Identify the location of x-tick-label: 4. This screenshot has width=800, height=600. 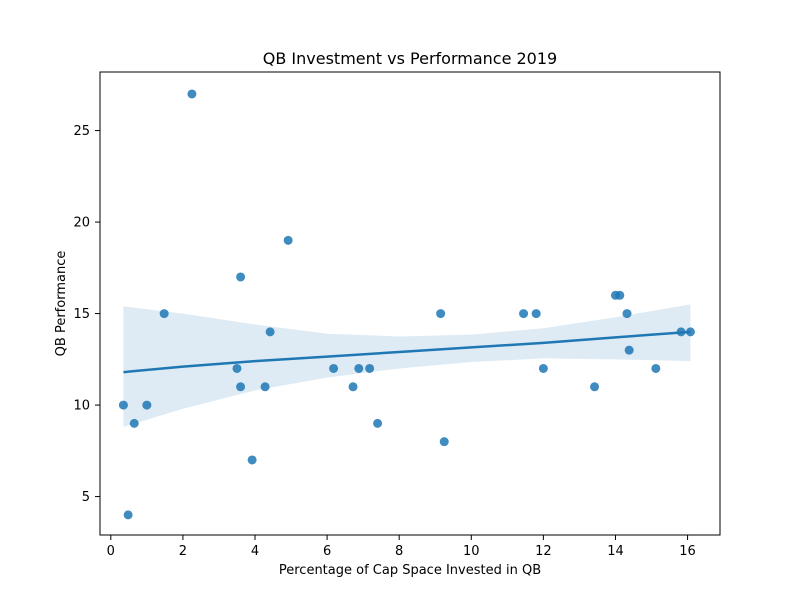
(255, 551).